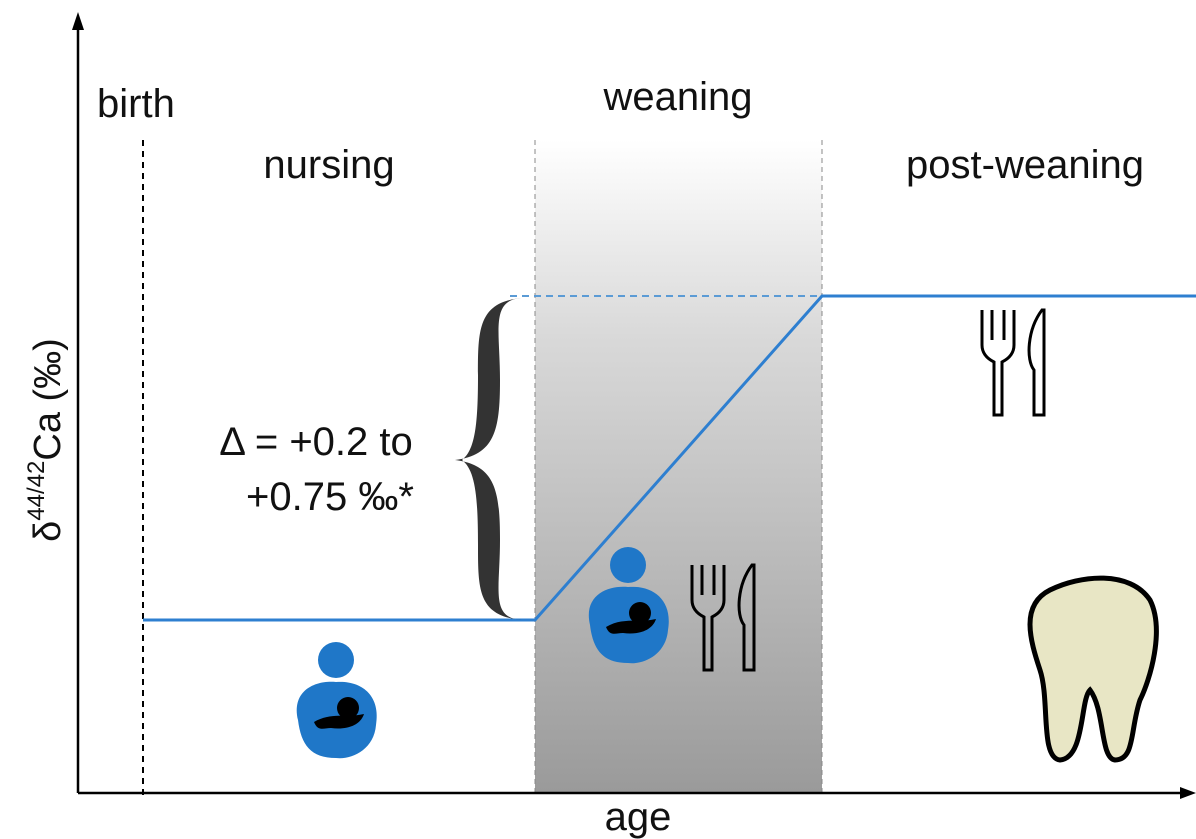  I want to click on birth-label: birth, so click(136, 104).